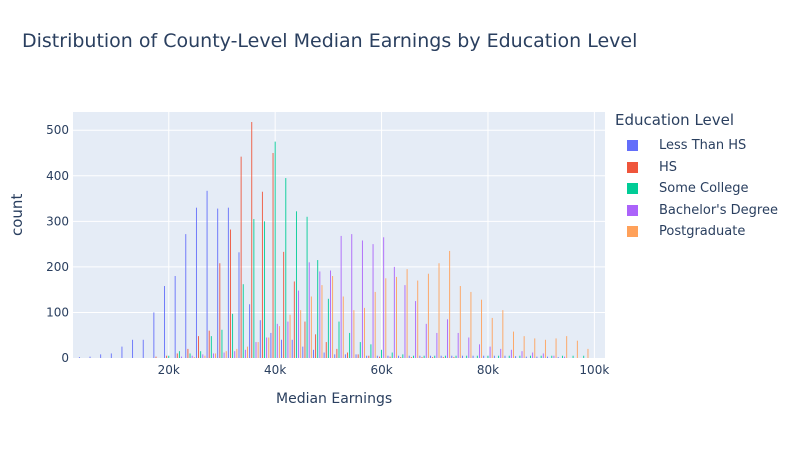 This screenshot has height=453, width=800. I want to click on legend-item: HS, so click(696, 168).